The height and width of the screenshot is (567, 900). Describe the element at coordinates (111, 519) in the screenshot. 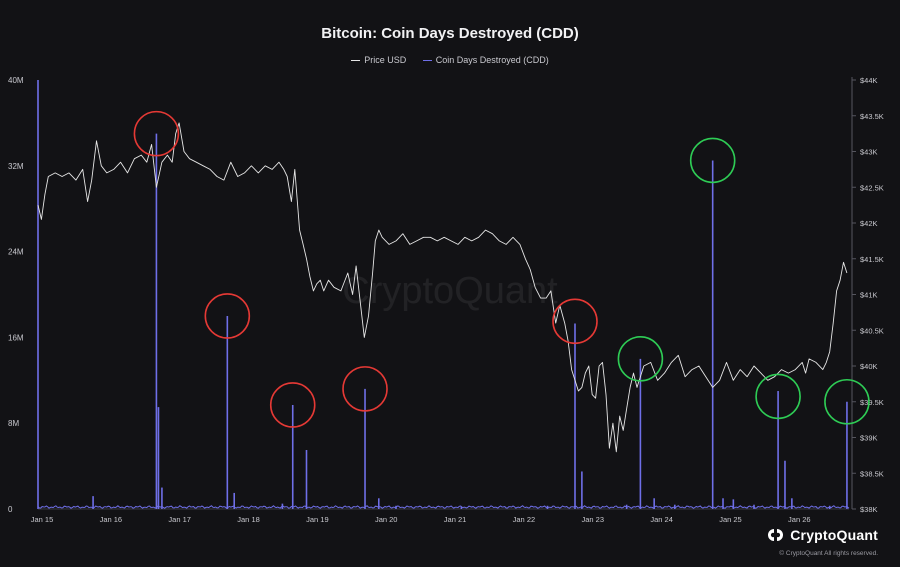

I see `x-tick-label: Jan 16` at that location.